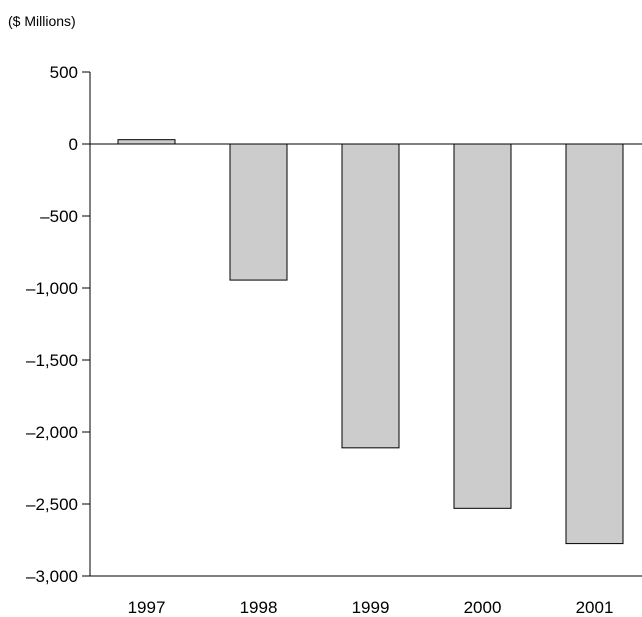 This screenshot has height=617, width=642. I want to click on y-tick-label: –1,000, so click(52, 288).